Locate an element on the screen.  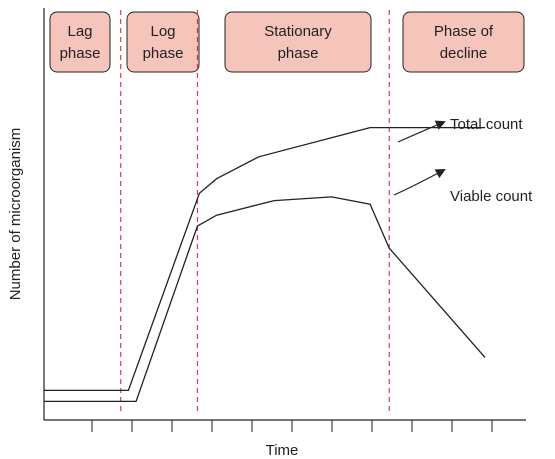
series-label-1: Total count is located at coordinates (460, 129).